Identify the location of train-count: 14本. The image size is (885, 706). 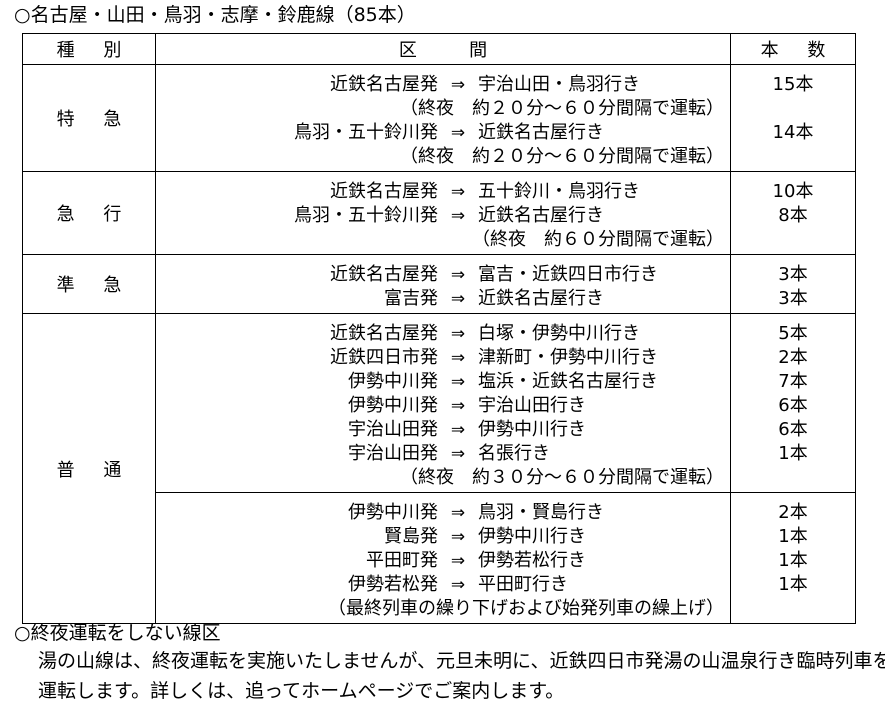
(793, 132).